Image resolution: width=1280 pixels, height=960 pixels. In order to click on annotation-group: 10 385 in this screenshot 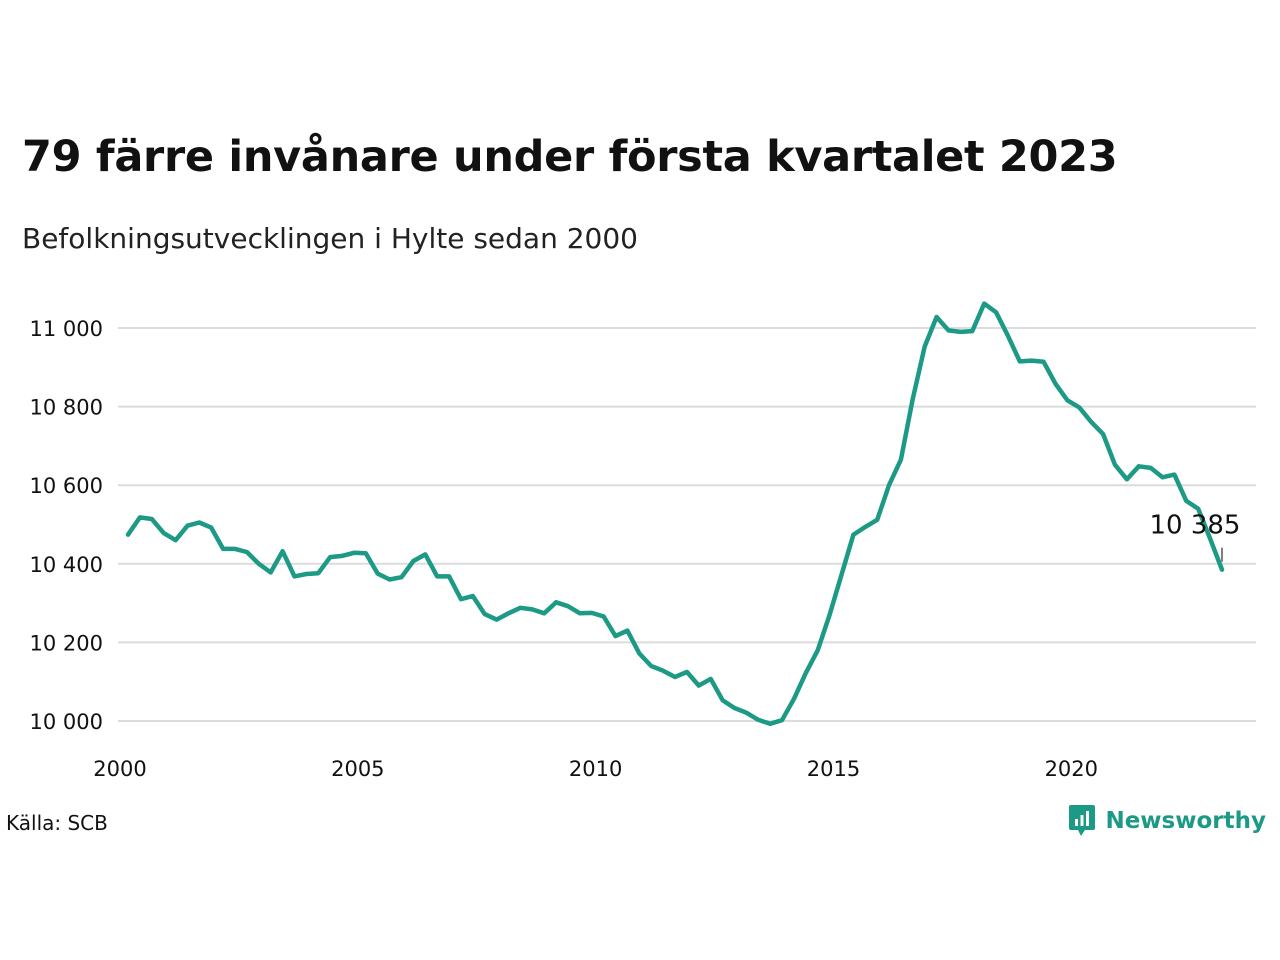, I will do `click(1195, 536)`.